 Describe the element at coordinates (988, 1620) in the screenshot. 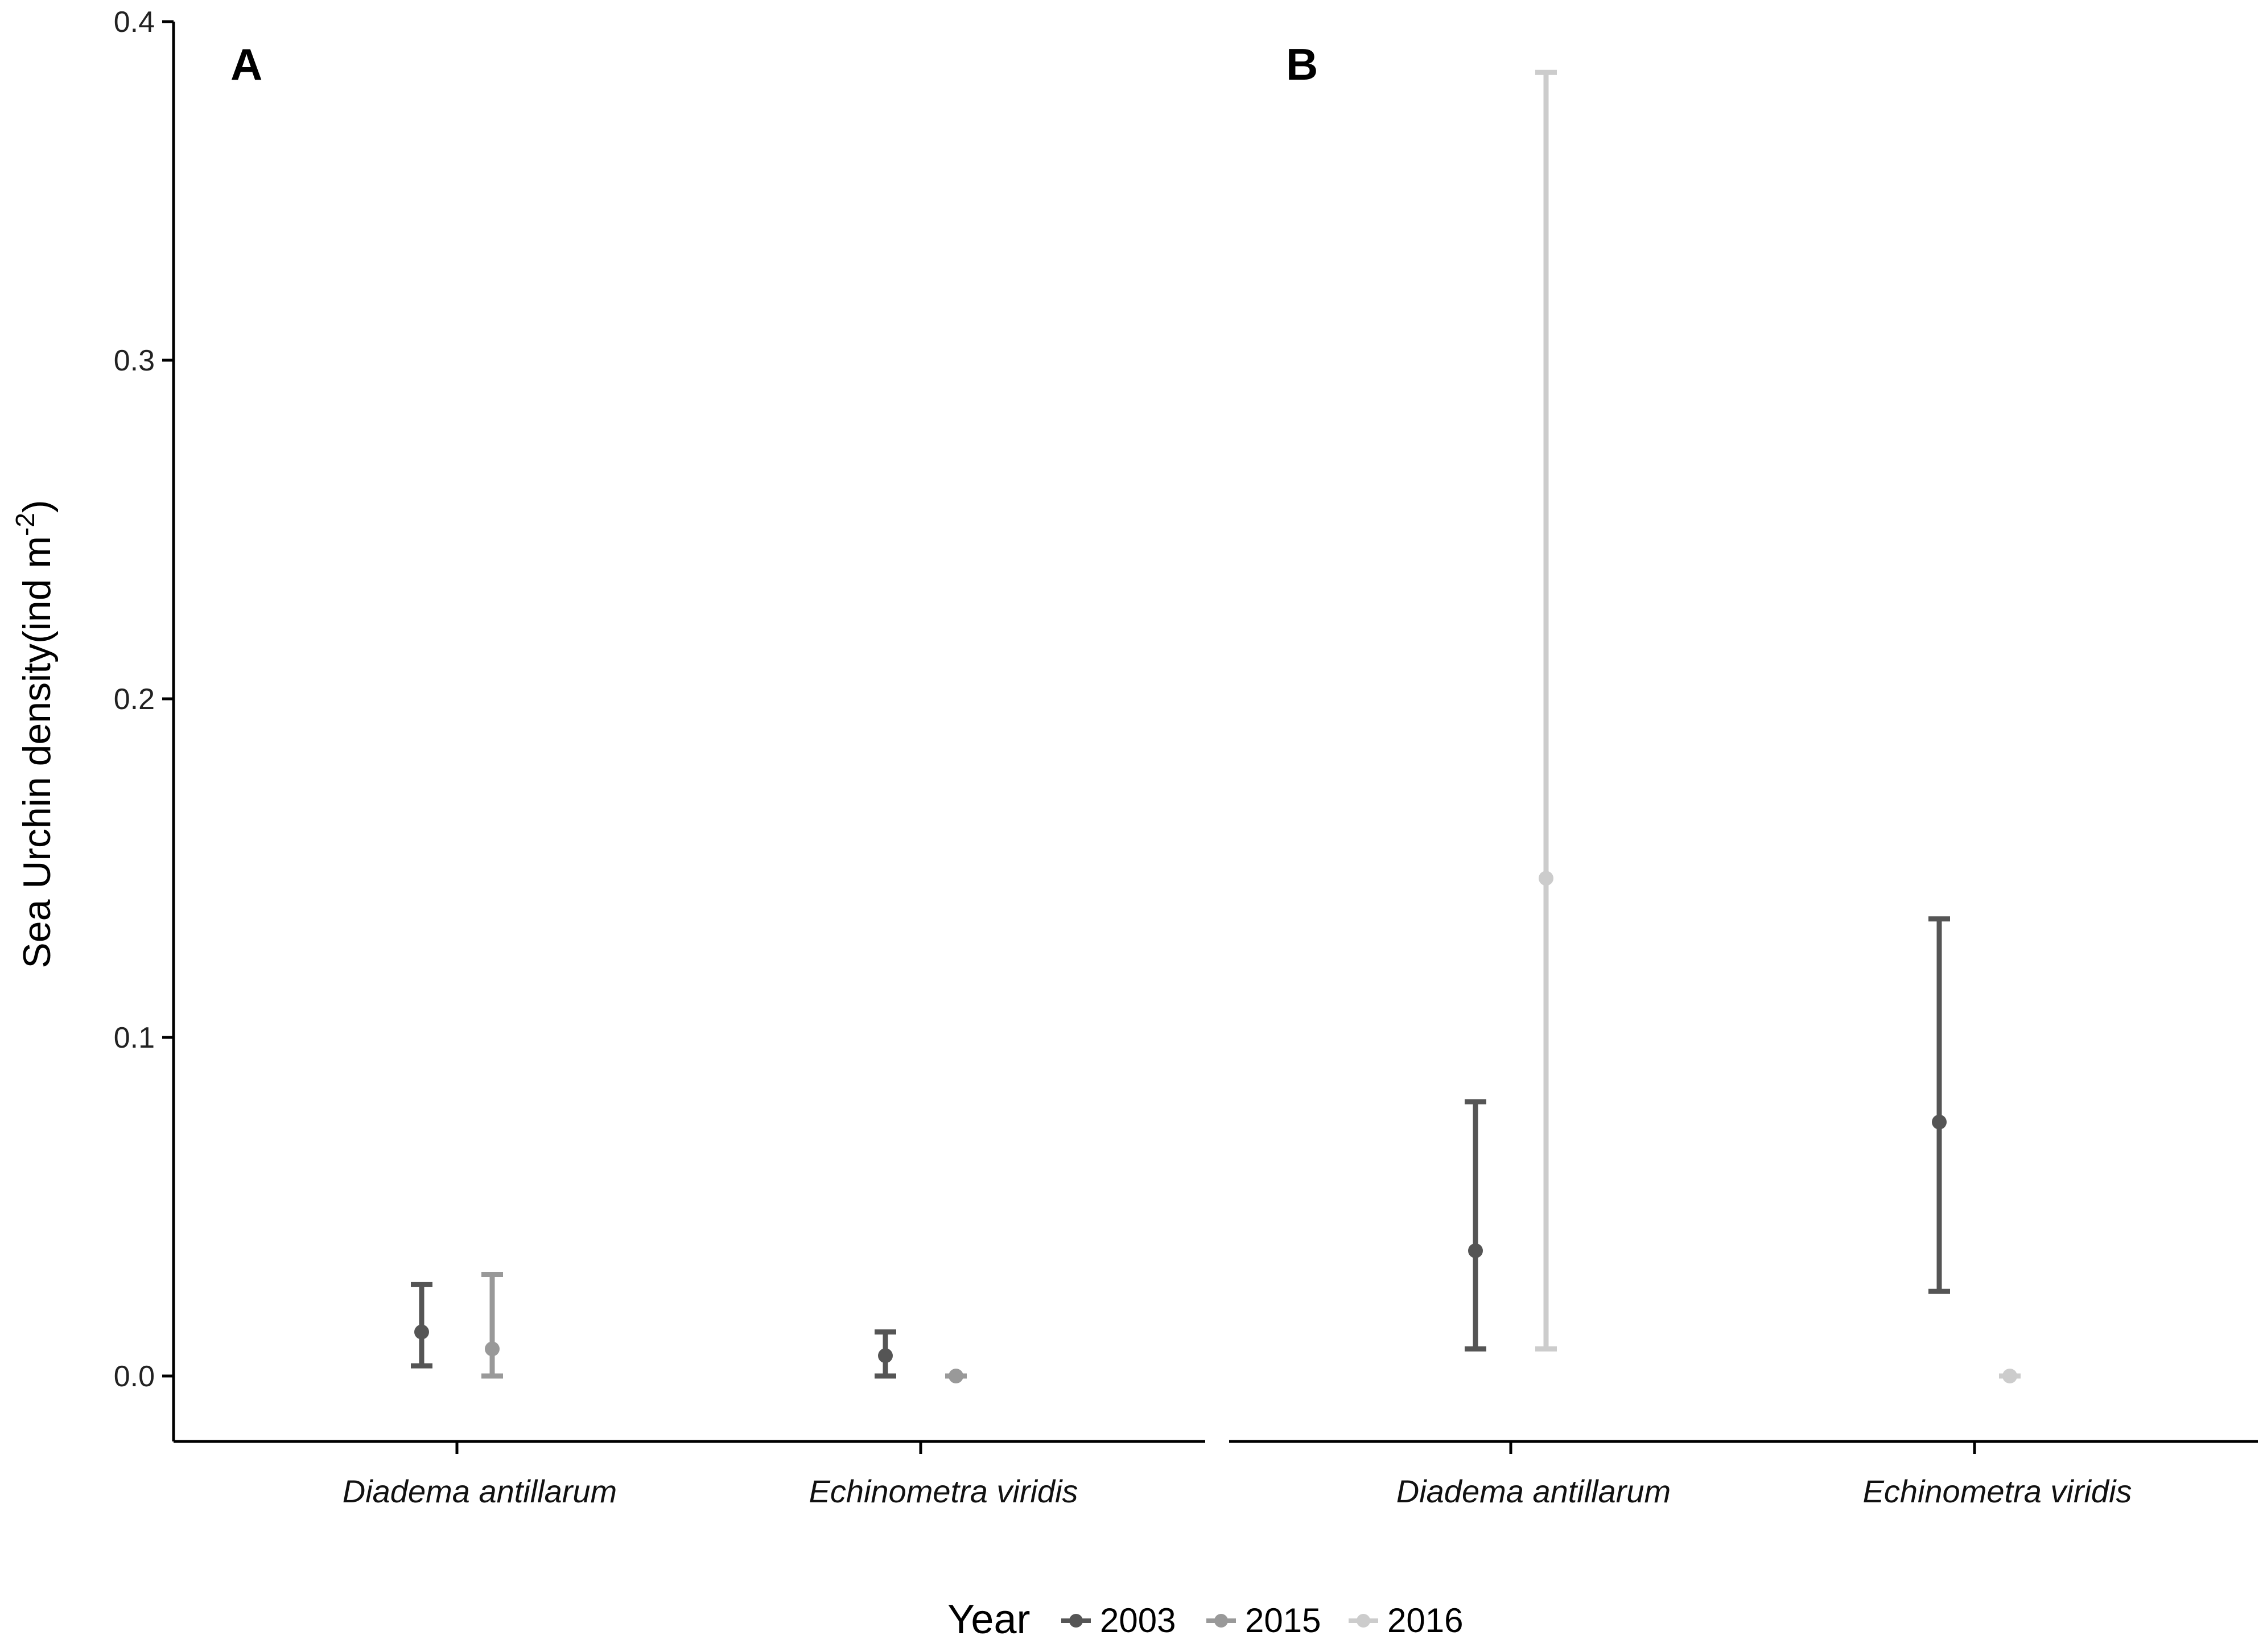

I see `legend-title: Year` at that location.